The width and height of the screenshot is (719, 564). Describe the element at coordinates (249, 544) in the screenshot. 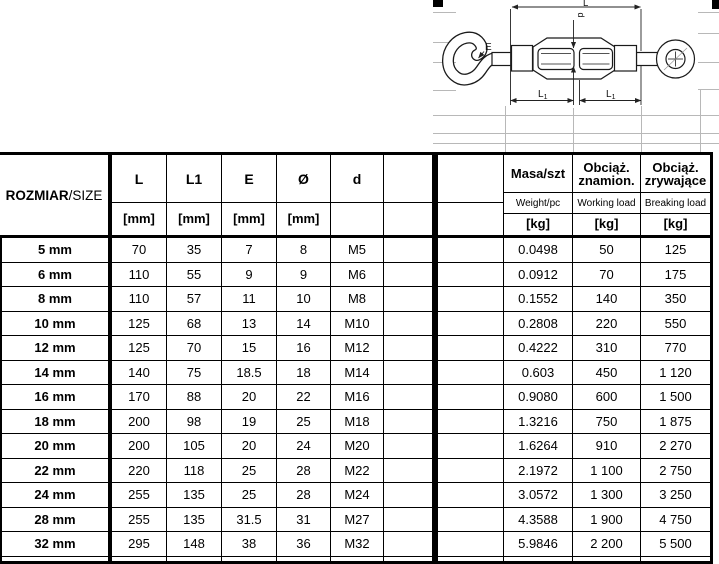

I see `e-cell: 38` at that location.